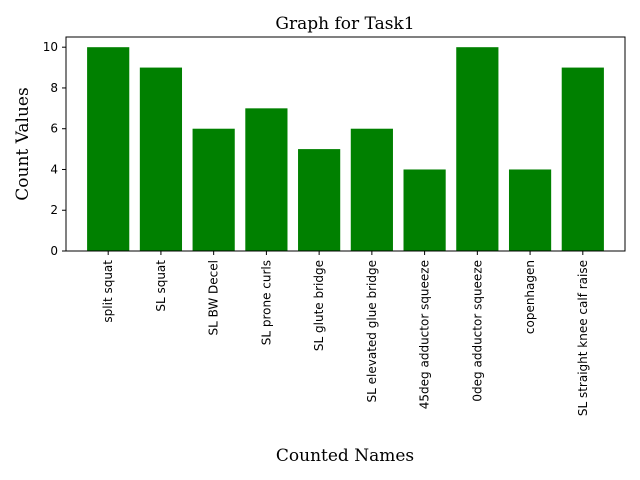 The width and height of the screenshot is (640, 480). What do you see at coordinates (54, 251) in the screenshot?
I see `y-tick-label: 0` at bounding box center [54, 251].